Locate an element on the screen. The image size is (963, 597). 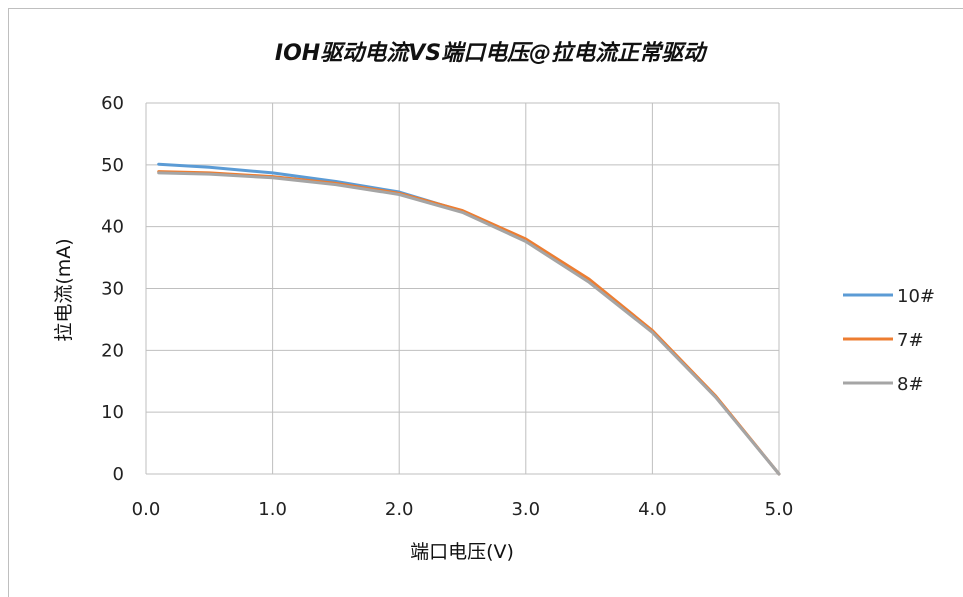
y-tick-label: 60 is located at coordinates (112, 103).